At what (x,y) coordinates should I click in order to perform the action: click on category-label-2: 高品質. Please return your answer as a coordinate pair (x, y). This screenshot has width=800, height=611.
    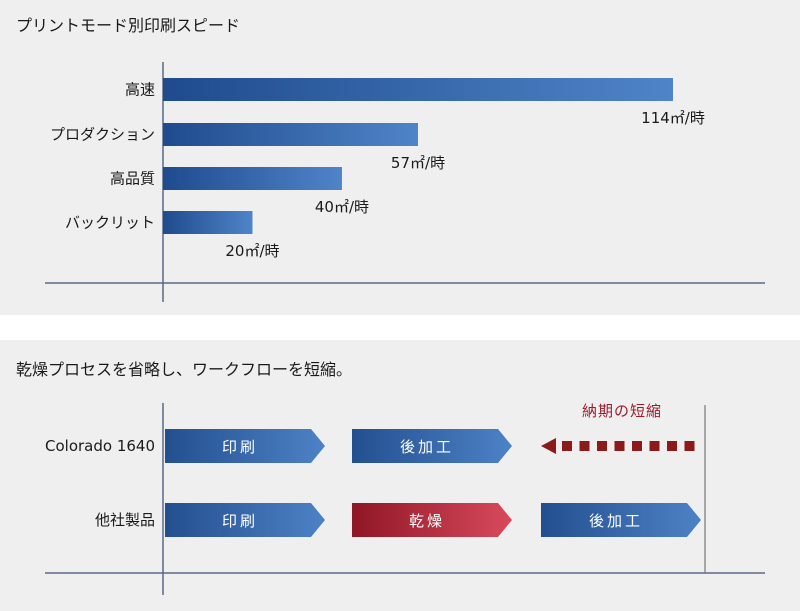
    Looking at the image, I should click on (132, 179).